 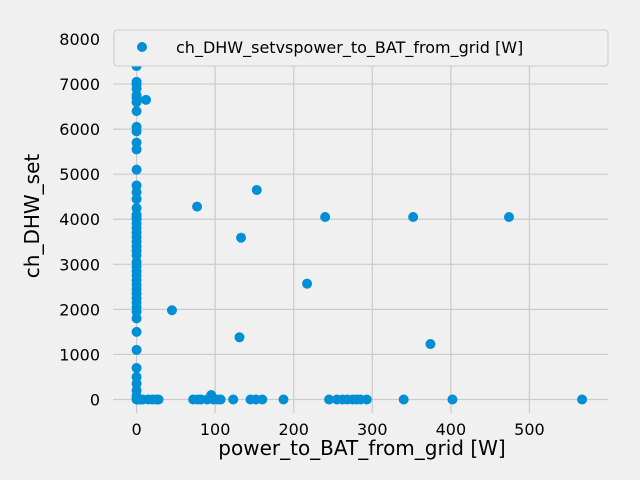 What do you see at coordinates (142, 47) in the screenshot?
I see `legend-marker` at bounding box center [142, 47].